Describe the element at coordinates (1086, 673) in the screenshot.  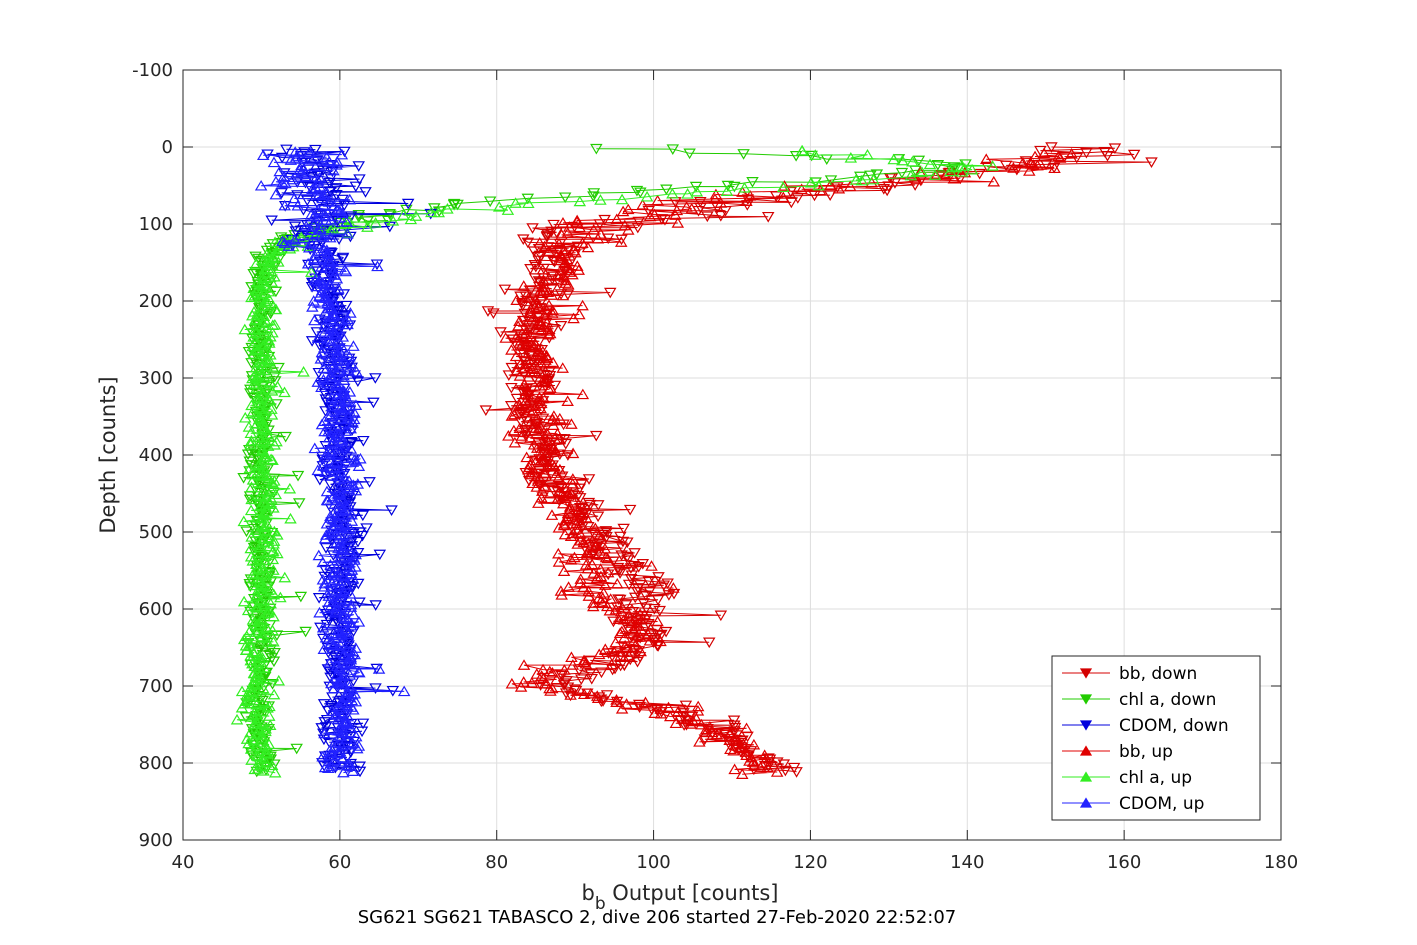
I see `legend-marker` at that location.